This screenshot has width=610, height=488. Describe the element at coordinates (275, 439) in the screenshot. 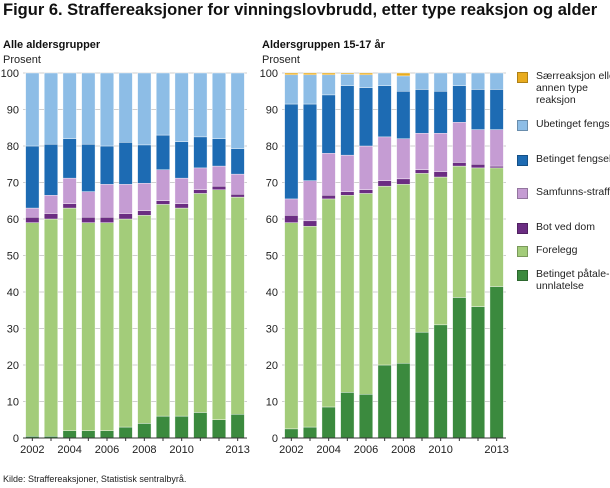

I see `y-tick-label: 0` at that location.